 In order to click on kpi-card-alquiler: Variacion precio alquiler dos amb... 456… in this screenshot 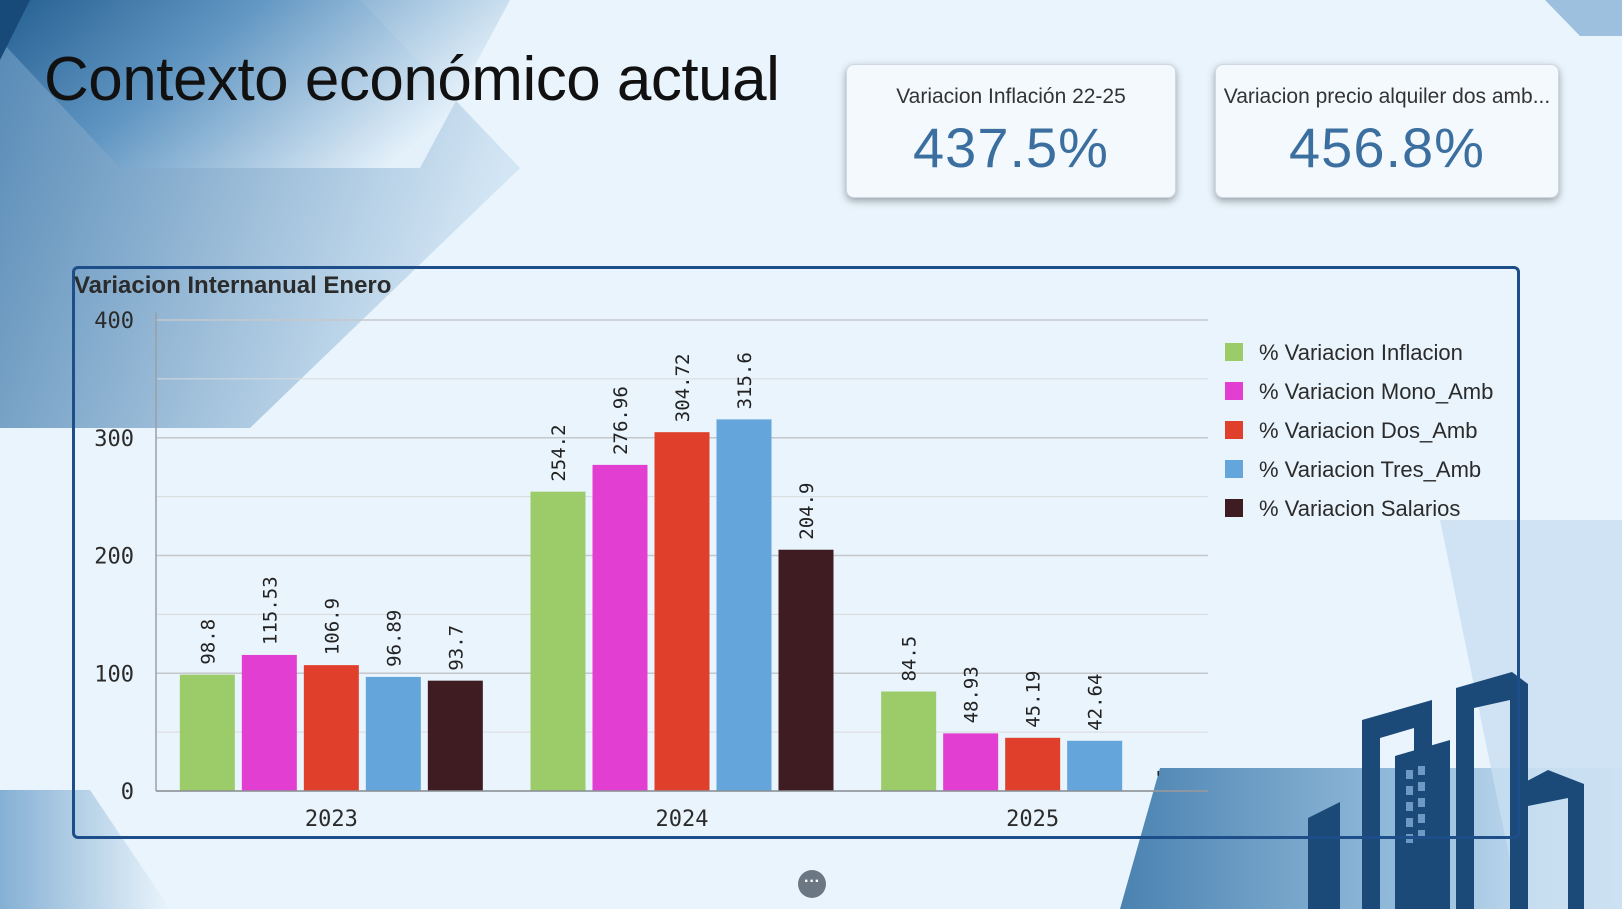, I will do `click(1387, 131)`.